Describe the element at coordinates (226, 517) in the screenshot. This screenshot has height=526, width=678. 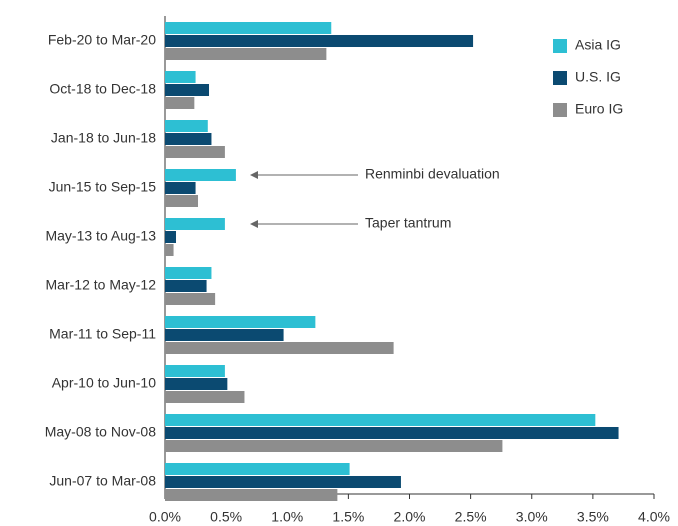
I see `x-tick-label: 0.5%` at that location.